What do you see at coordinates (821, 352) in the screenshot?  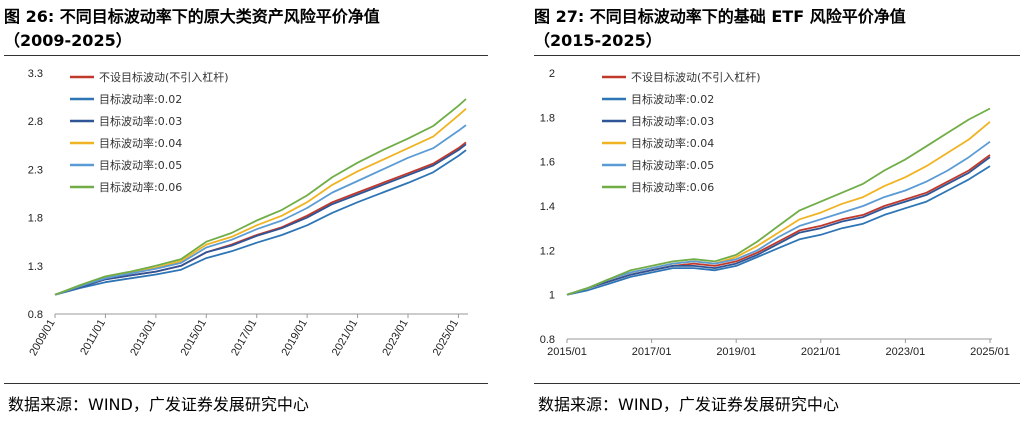 I see `x-tick-label: 2021/01` at bounding box center [821, 352].